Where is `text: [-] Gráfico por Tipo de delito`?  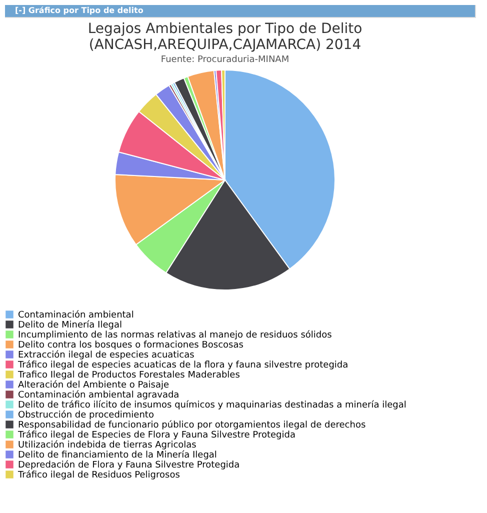 text: [-] Gráfico por Tipo de delito is located at coordinates (79, 10).